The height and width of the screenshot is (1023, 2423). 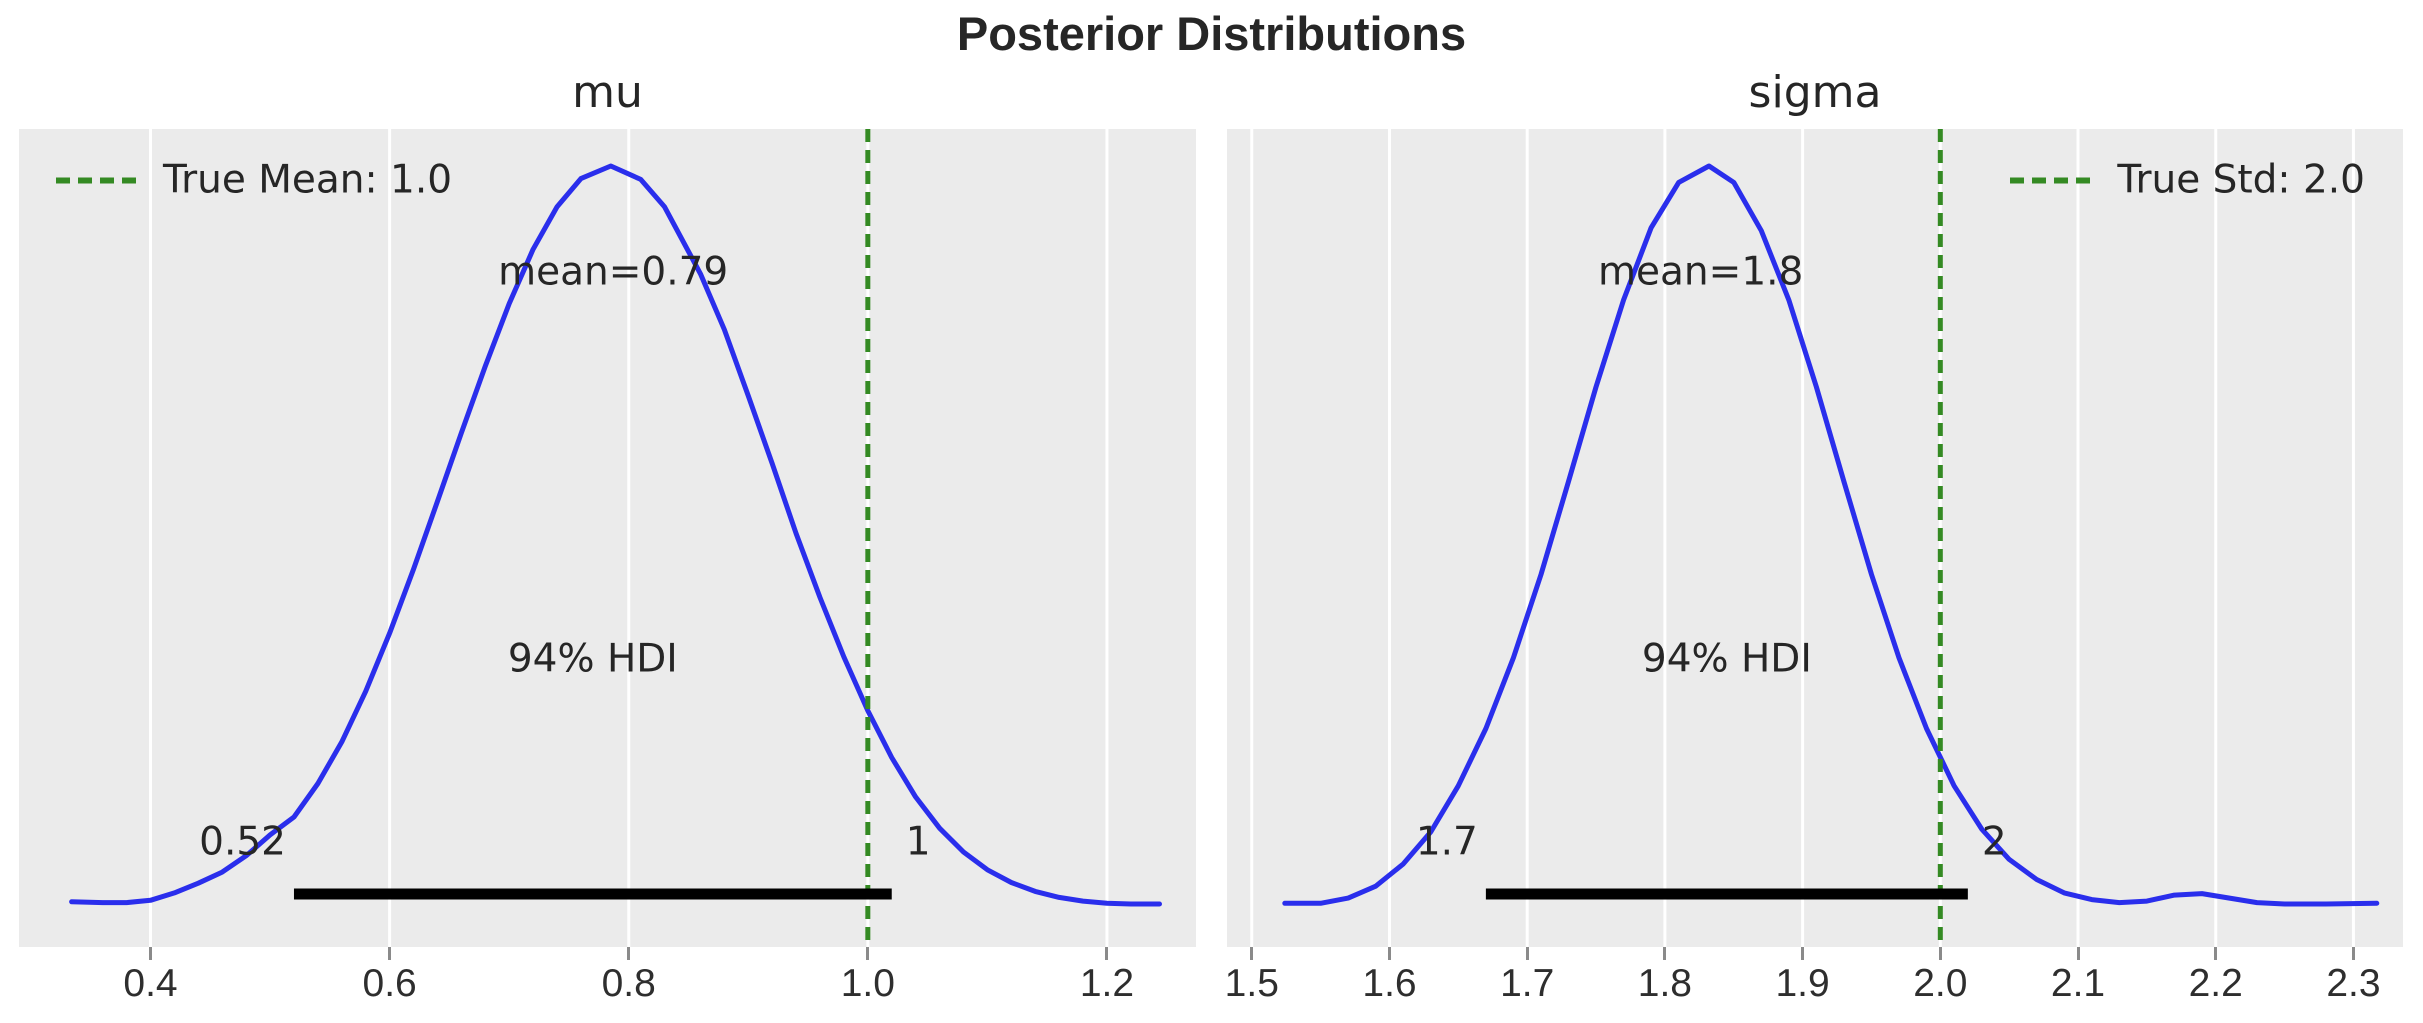 What do you see at coordinates (1107, 983) in the screenshot?
I see `x-tick-label: 1.2` at bounding box center [1107, 983].